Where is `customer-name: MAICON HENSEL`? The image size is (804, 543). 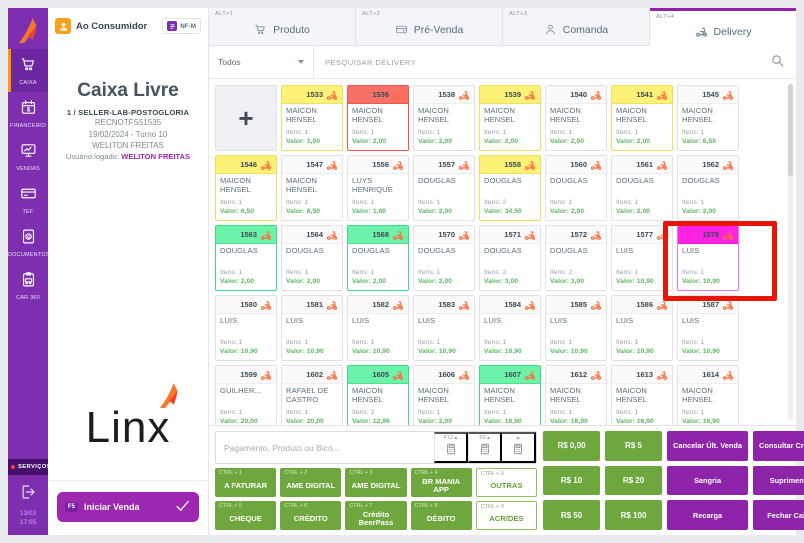
customer-name: MAICON HENSEL is located at coordinates (631, 115).